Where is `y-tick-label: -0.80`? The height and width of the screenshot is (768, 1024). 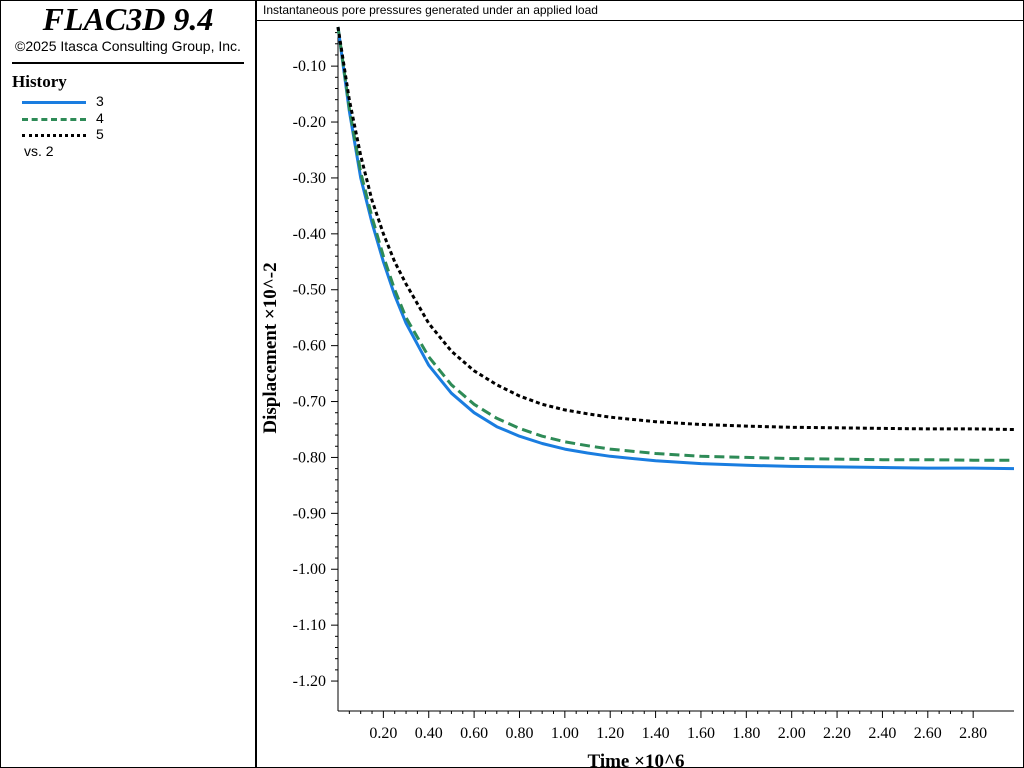
y-tick-label: -0.80 is located at coordinates (309, 457).